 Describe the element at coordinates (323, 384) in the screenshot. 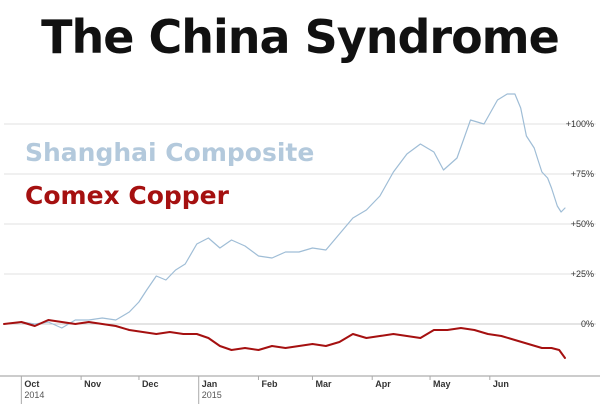

I see `x-tick-label: Mar` at that location.